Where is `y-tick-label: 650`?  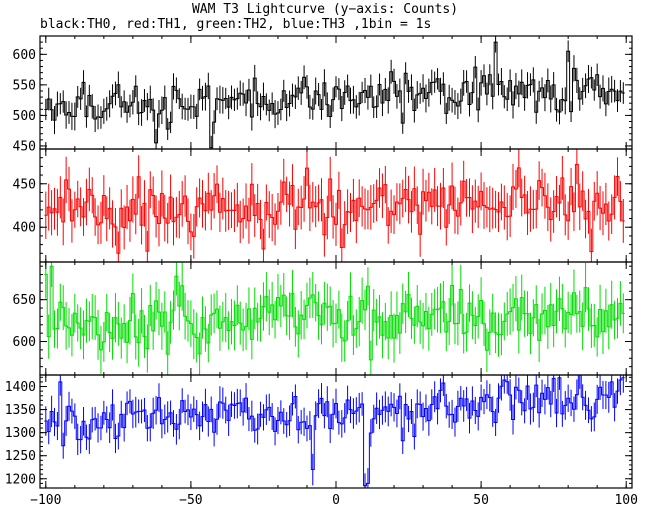
y-tick-label: 650 is located at coordinates (24, 300).